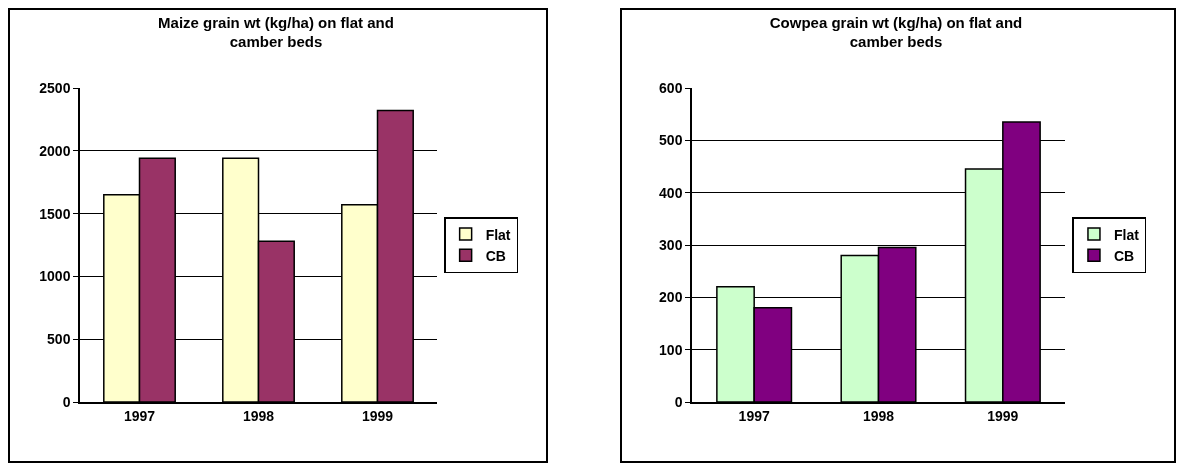  Describe the element at coordinates (55, 87) in the screenshot. I see `y-tick-label: 2500` at that location.